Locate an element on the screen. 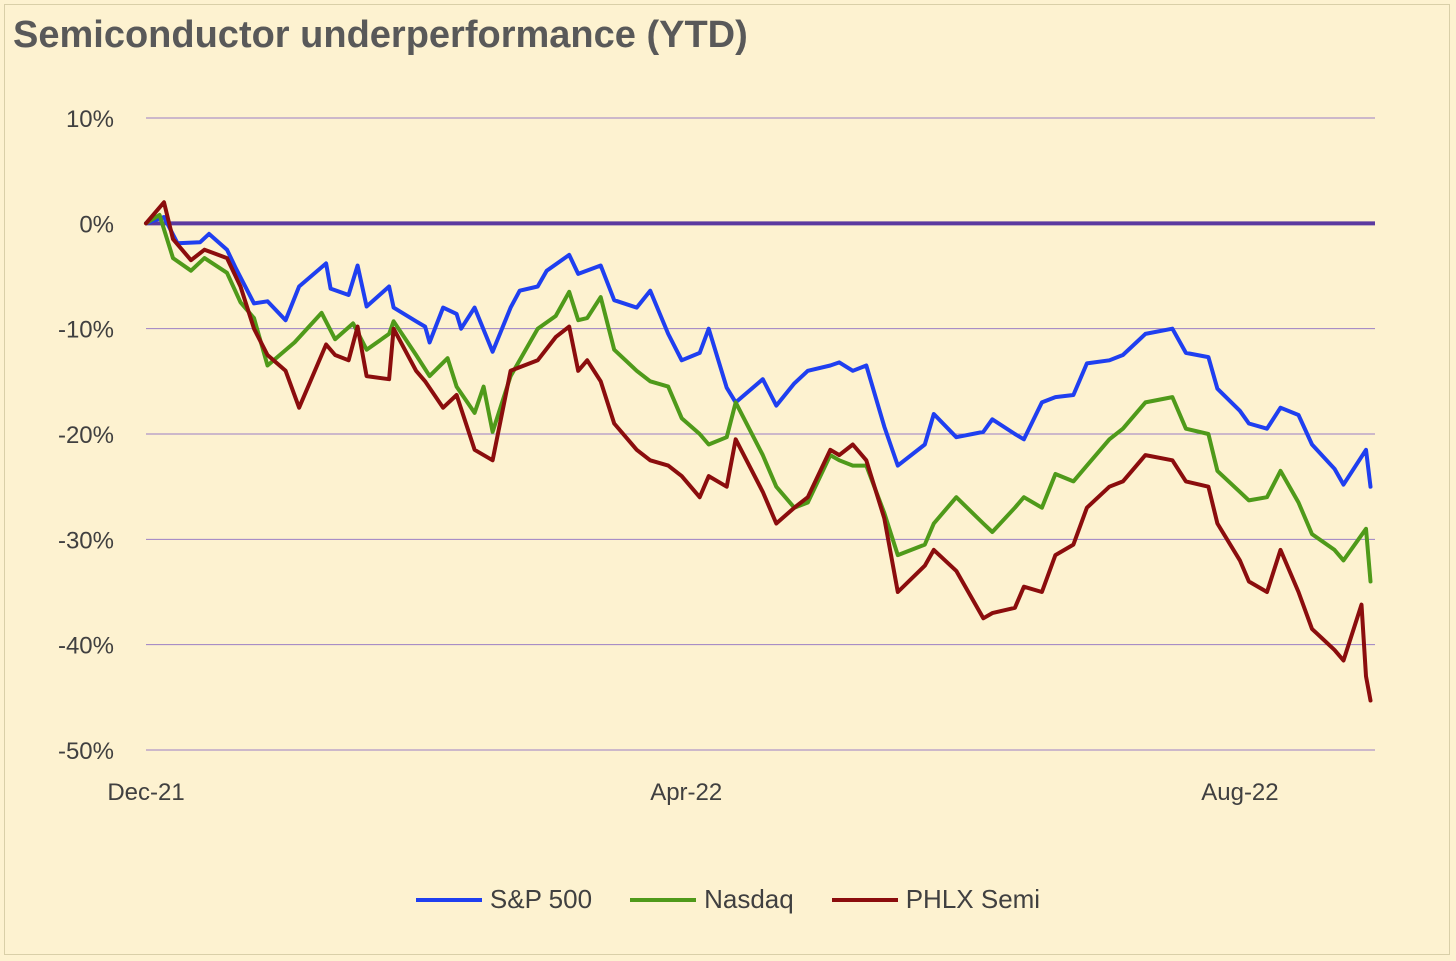 The height and width of the screenshot is (961, 1456). x-axis-ticks: Dec-21 Apr-22 Aug-22 is located at coordinates (692, 792).